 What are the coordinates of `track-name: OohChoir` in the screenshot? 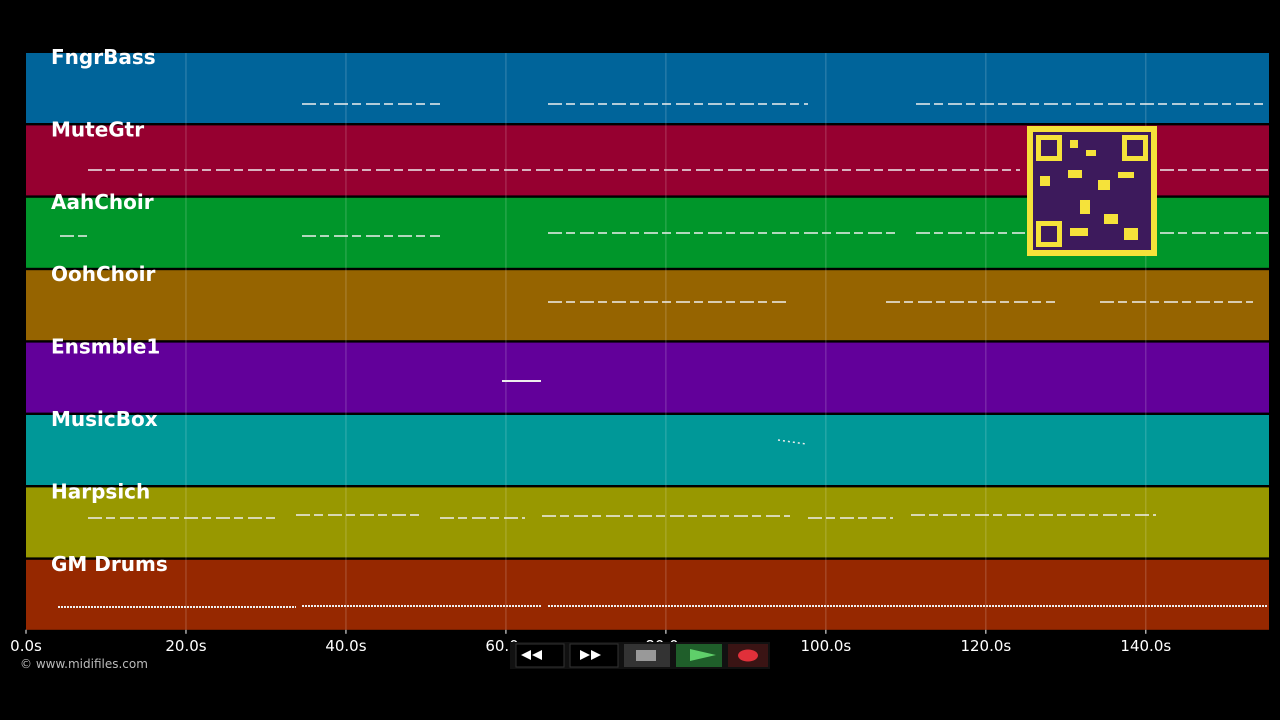 It's located at (103, 274).